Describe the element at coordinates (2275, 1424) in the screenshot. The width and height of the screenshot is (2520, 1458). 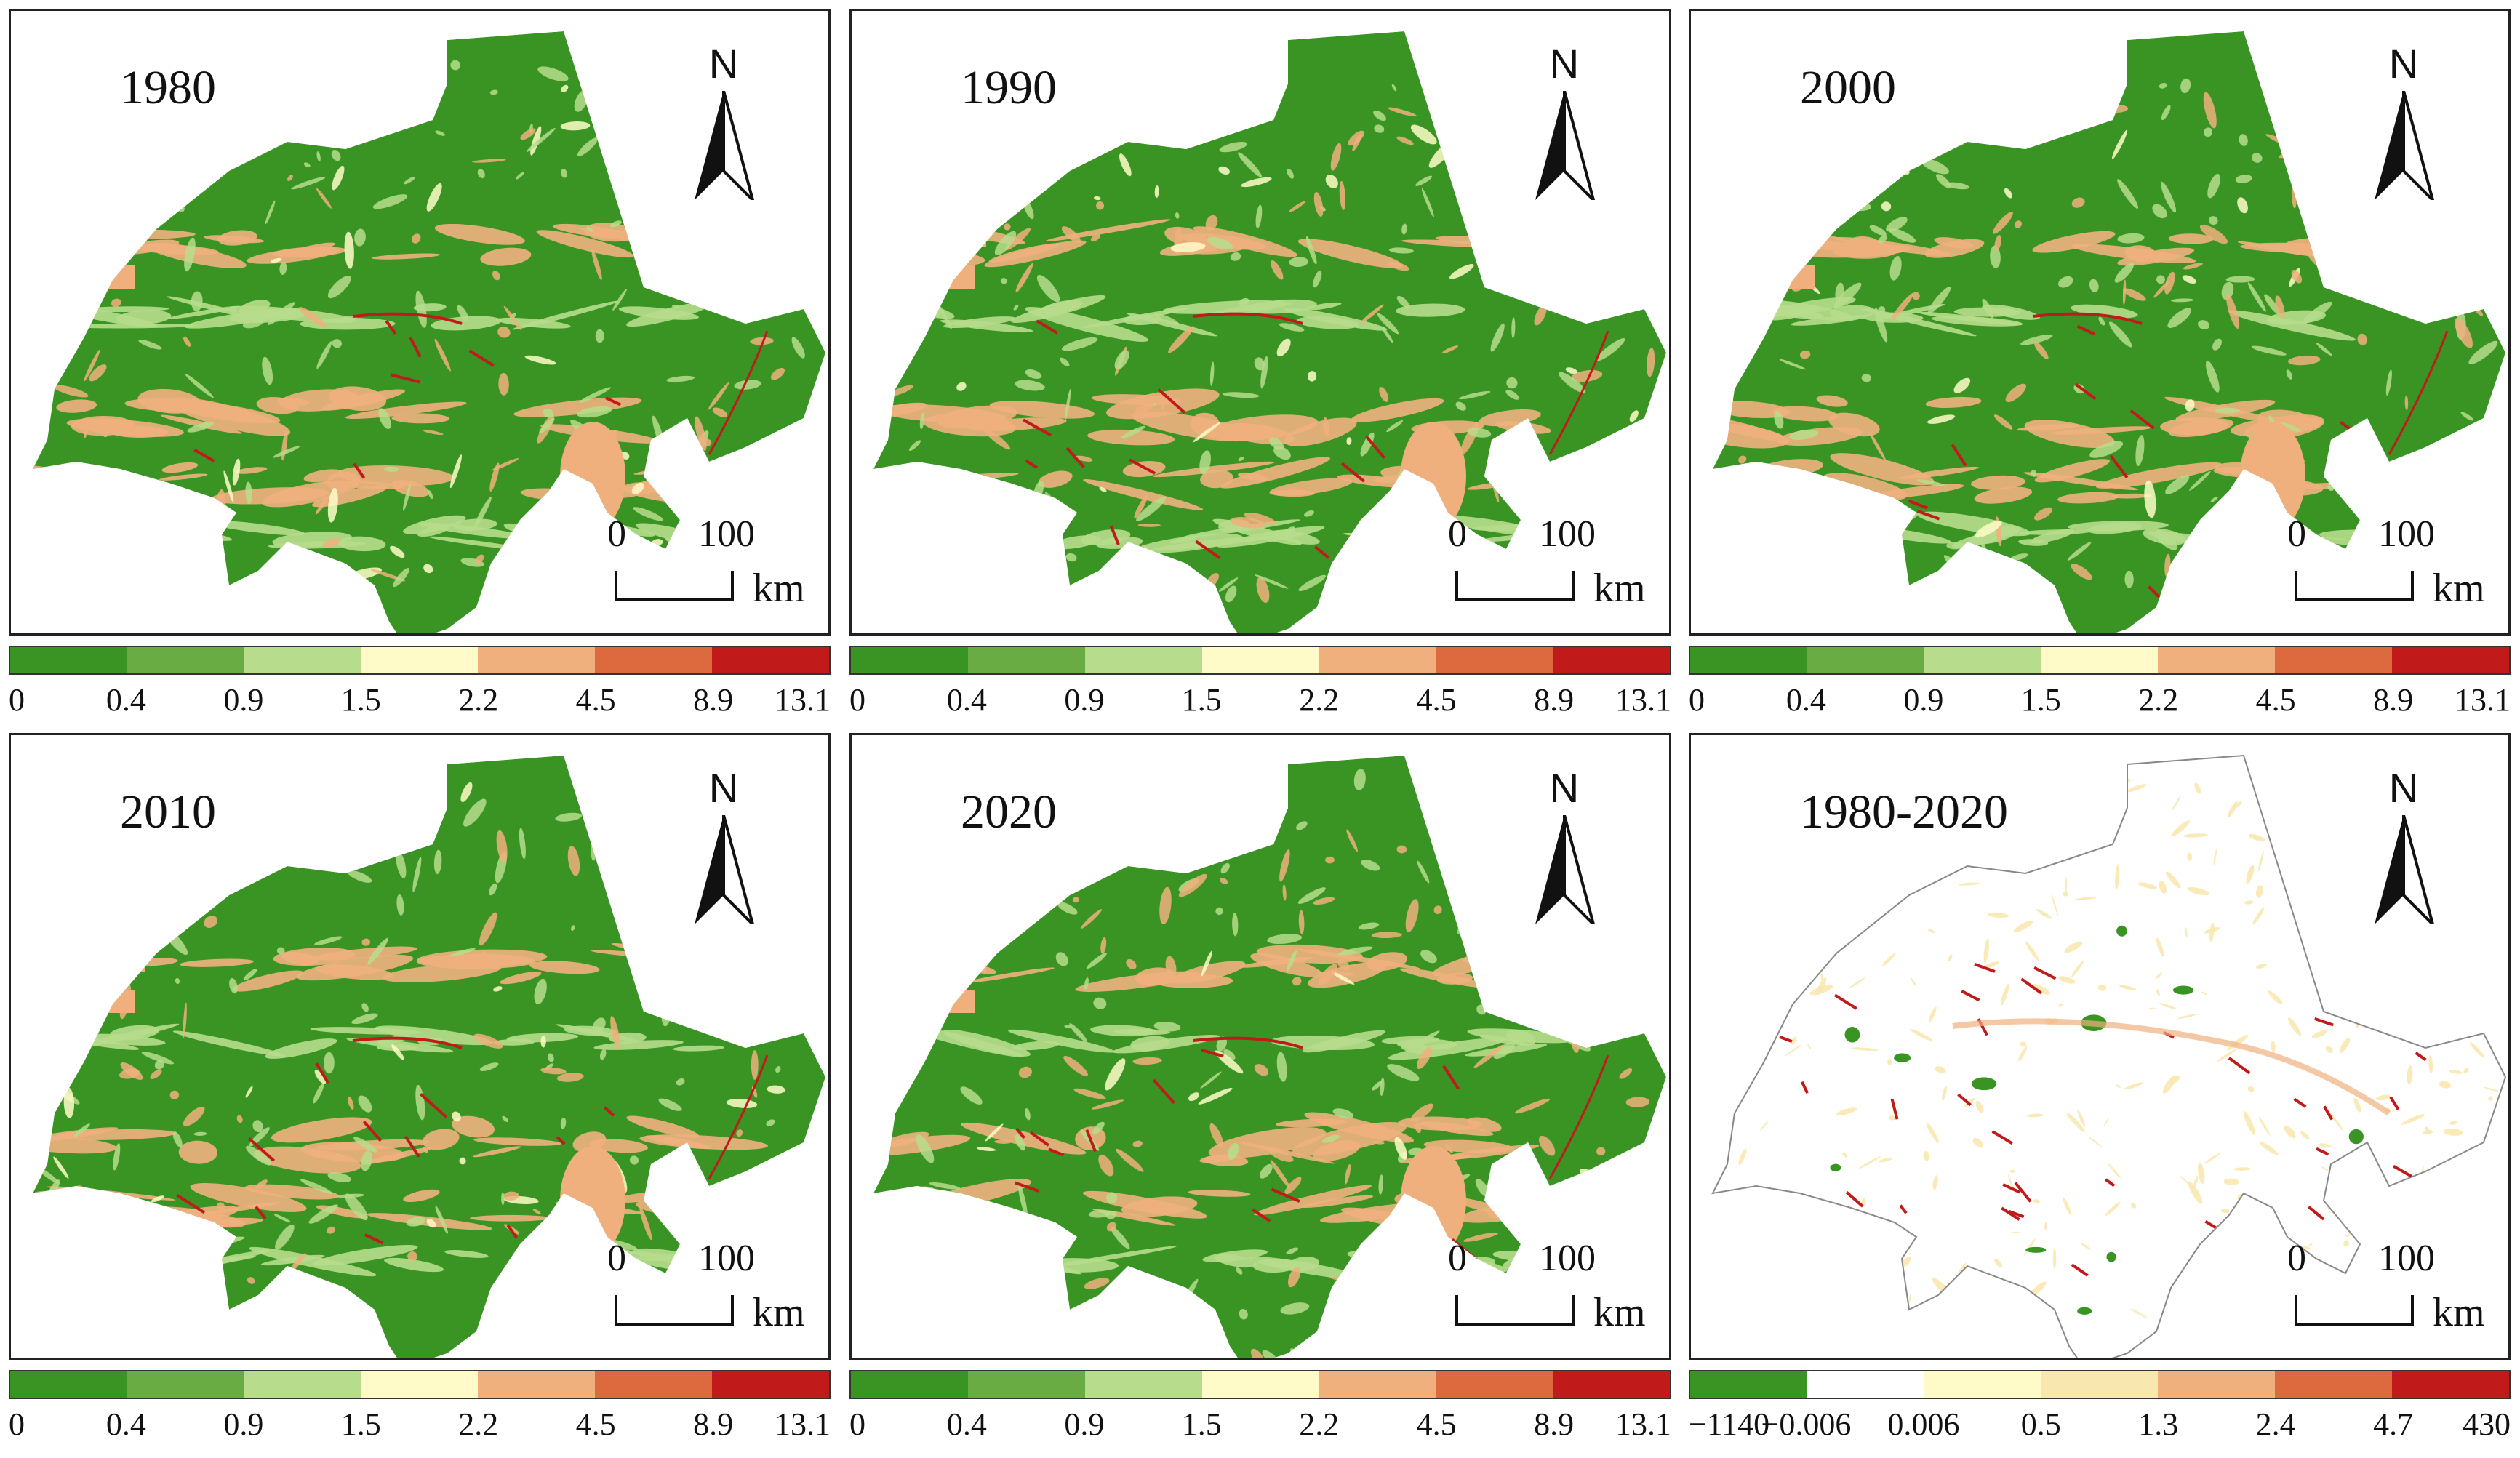
I see `legend-label: 2.4` at that location.